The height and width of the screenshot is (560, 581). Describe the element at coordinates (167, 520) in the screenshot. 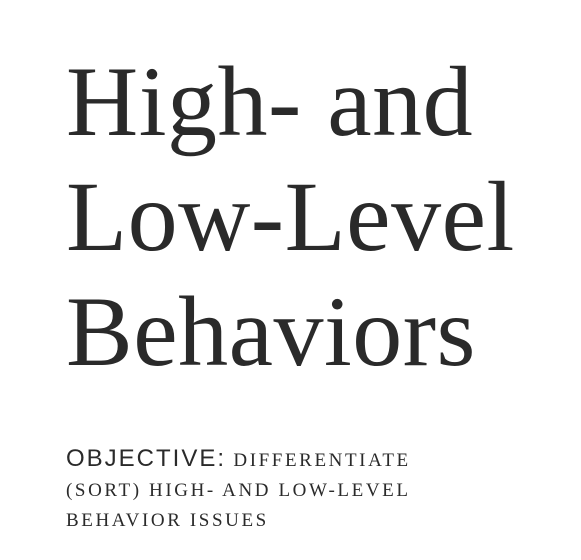

I see `objective-line-3: BEHAVIOR ISSUES` at that location.